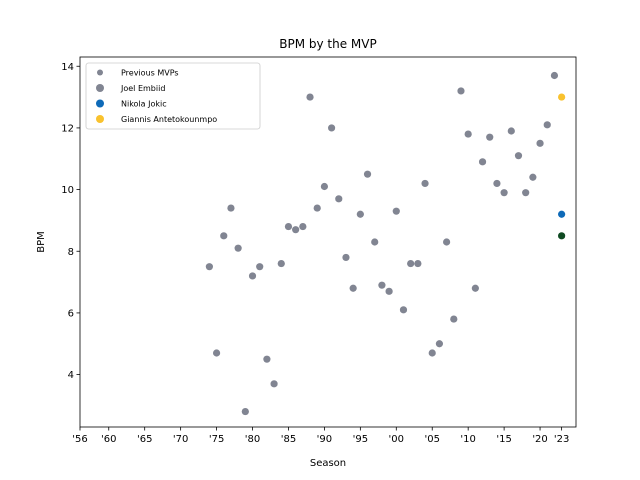  Describe the element at coordinates (79, 439) in the screenshot. I see `x-tick-label: '56` at that location.